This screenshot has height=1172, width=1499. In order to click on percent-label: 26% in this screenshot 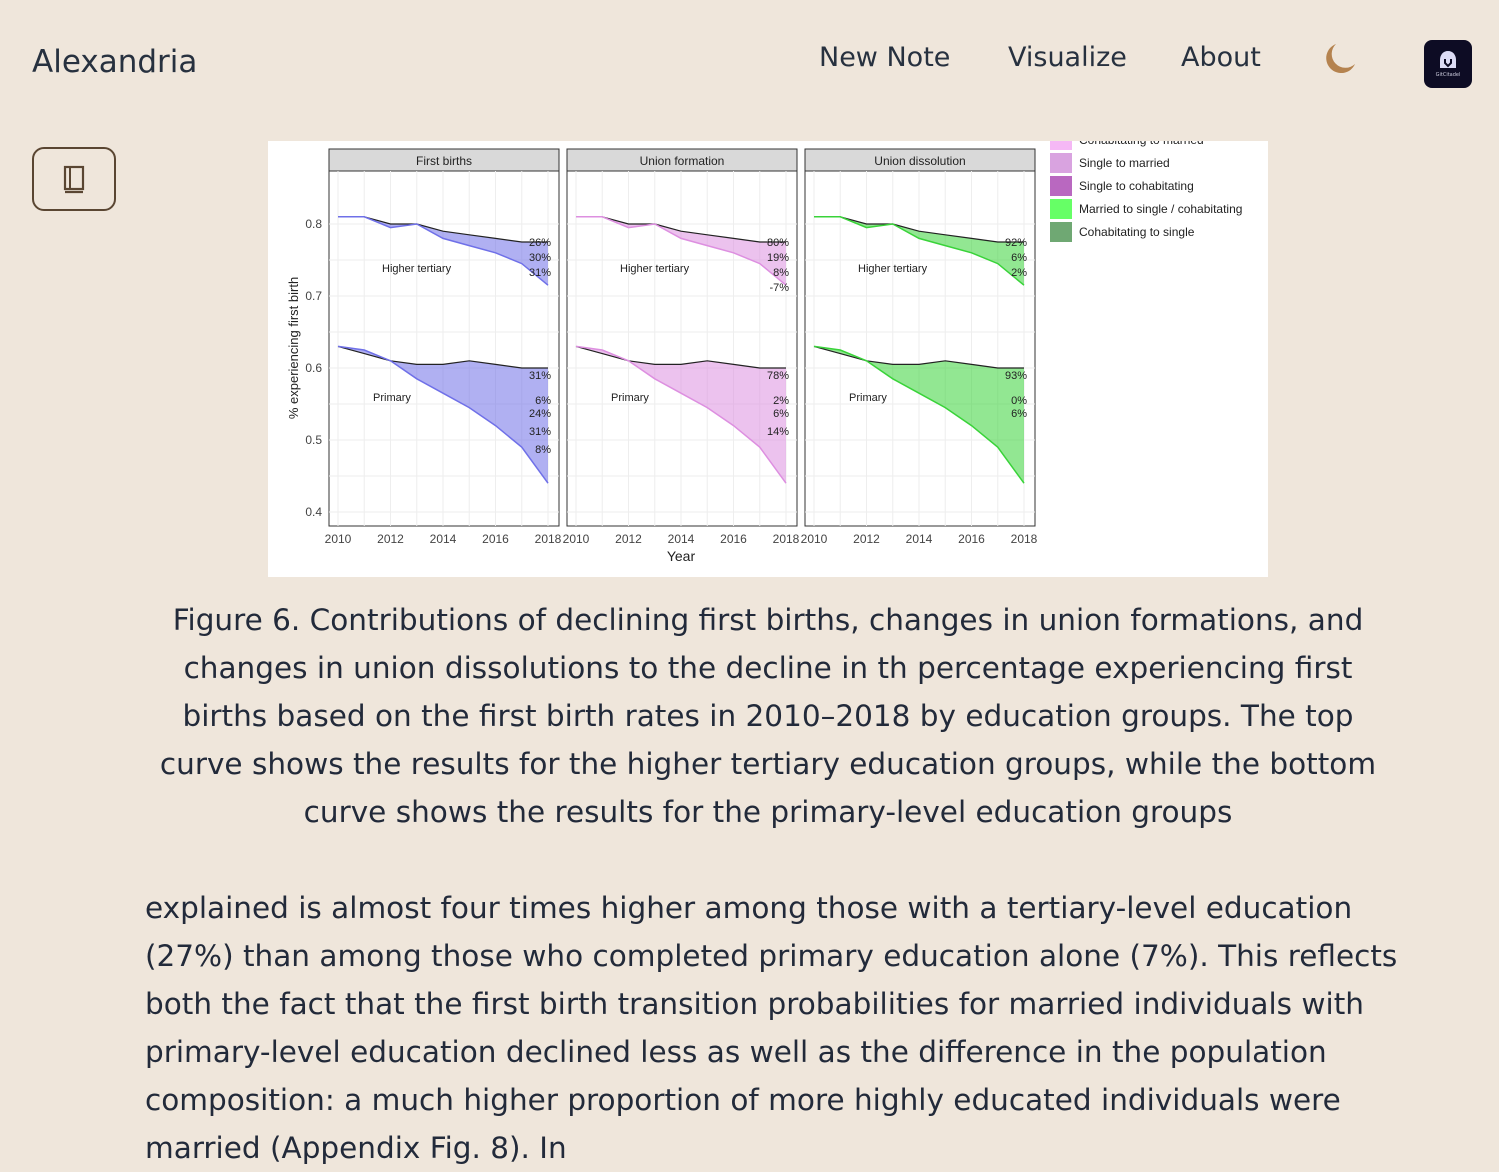, I will do `click(540, 243)`.